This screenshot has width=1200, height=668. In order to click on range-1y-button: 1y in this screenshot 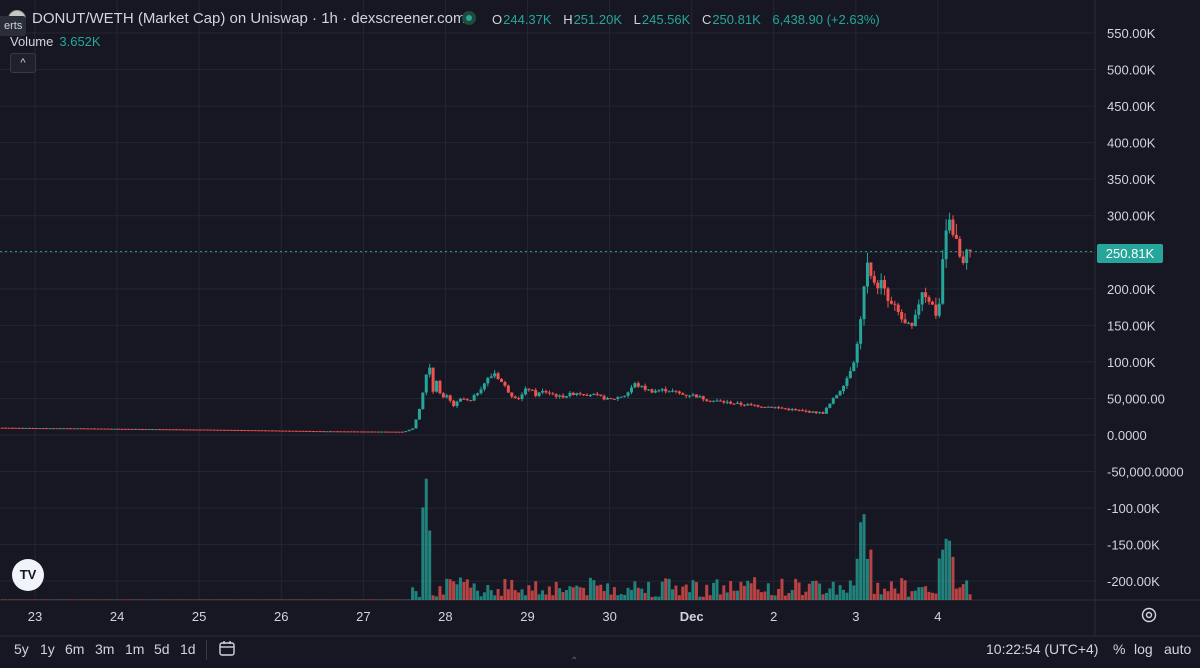, I will do `click(47, 649)`.